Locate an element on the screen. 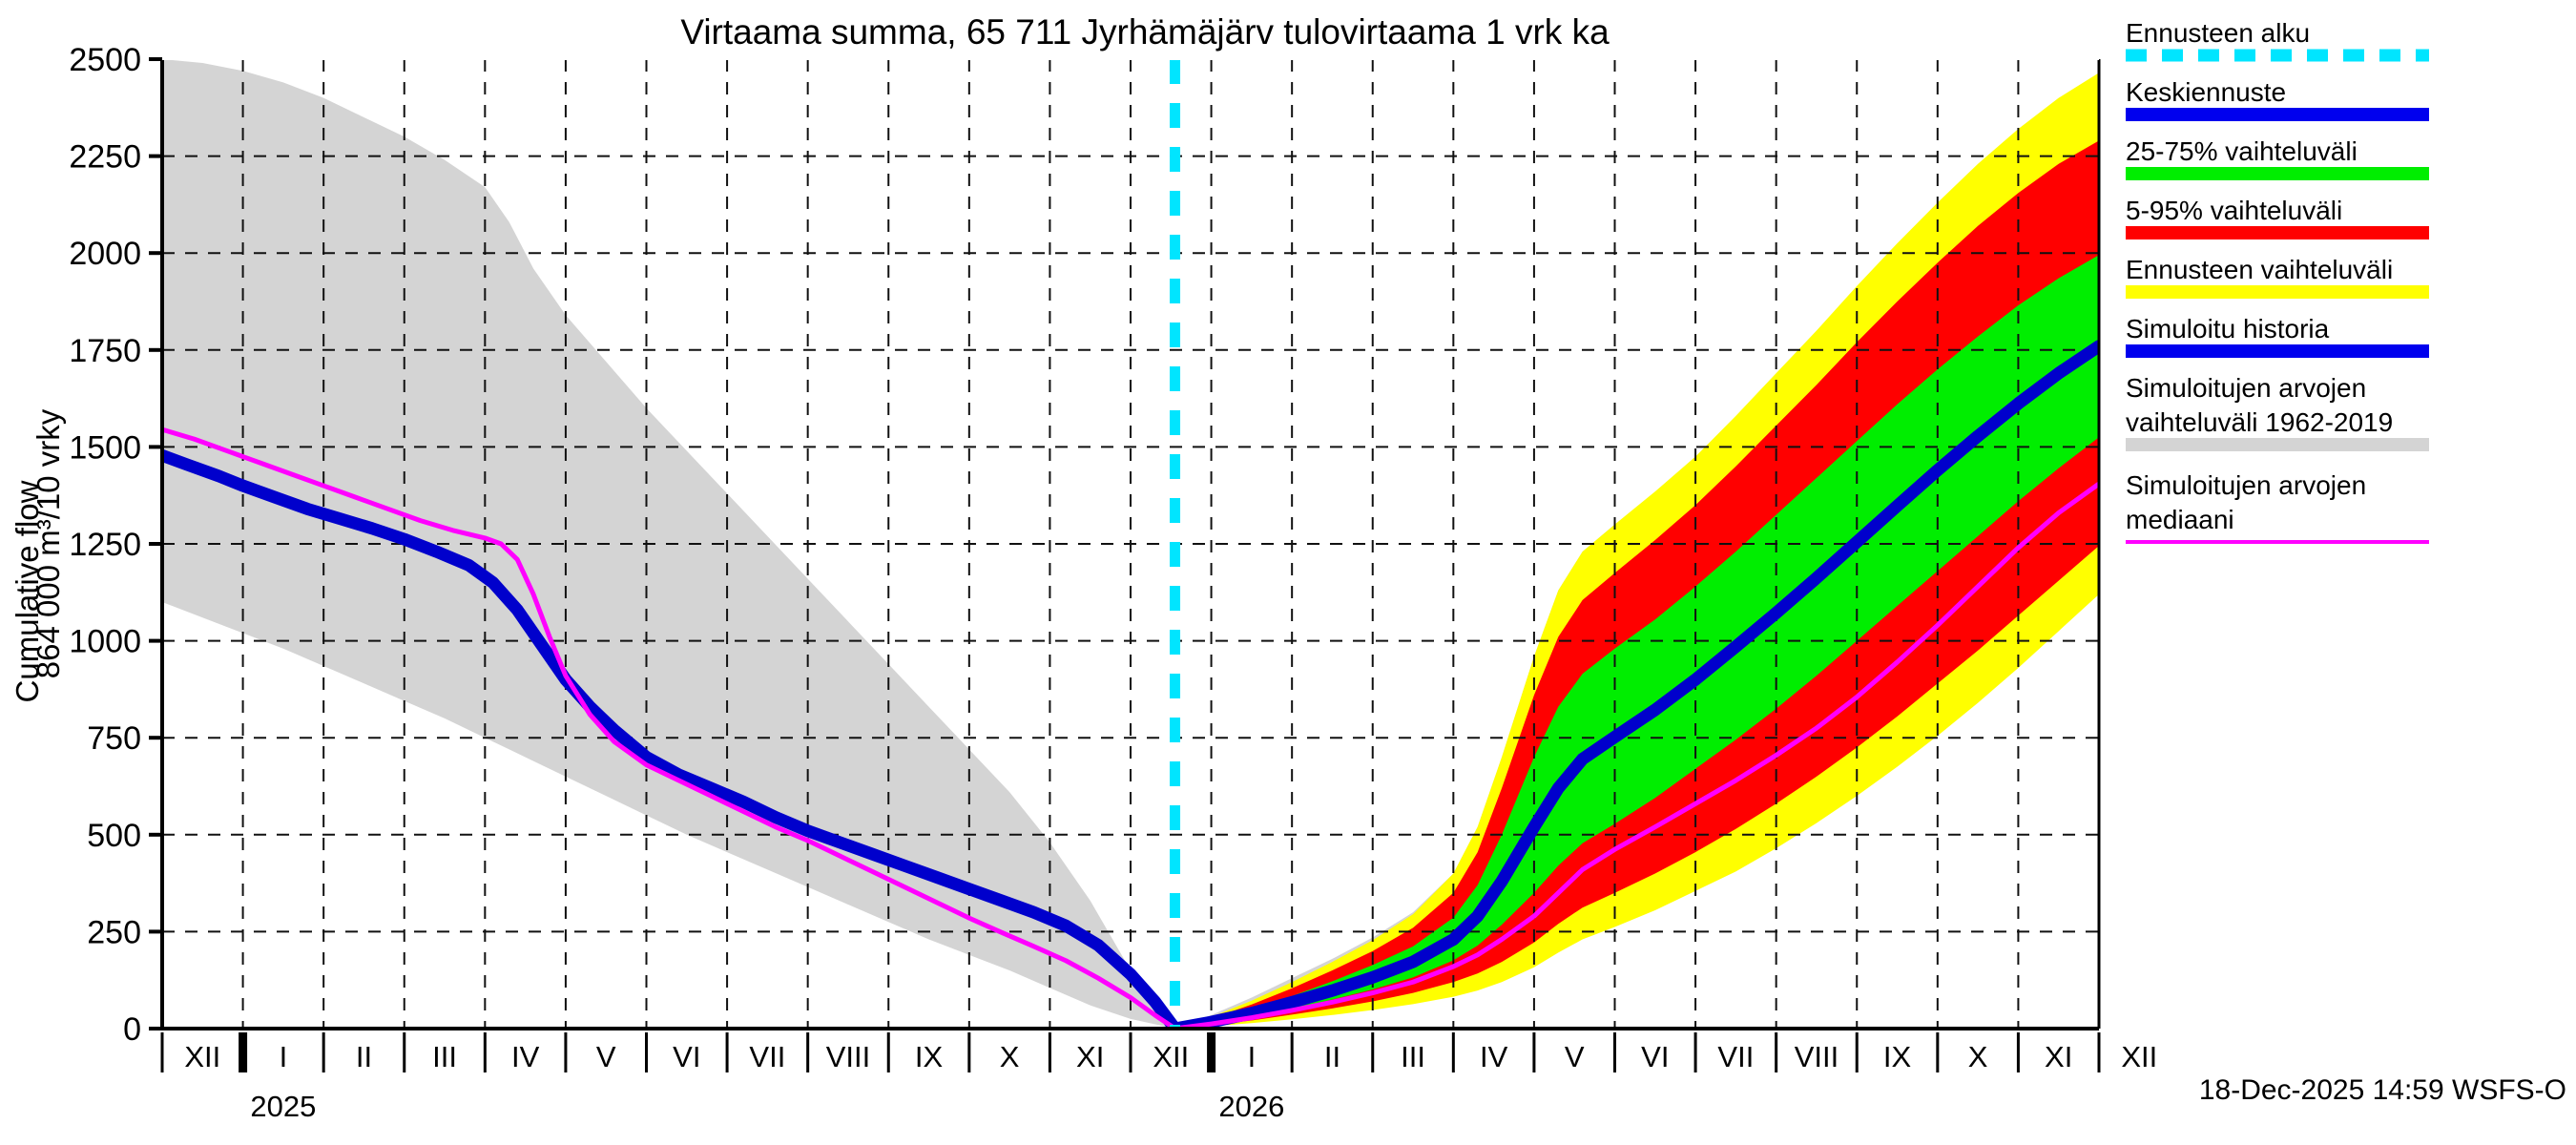 The height and width of the screenshot is (1145, 2576). legend-label: Simuloitu historia is located at coordinates (2228, 329).